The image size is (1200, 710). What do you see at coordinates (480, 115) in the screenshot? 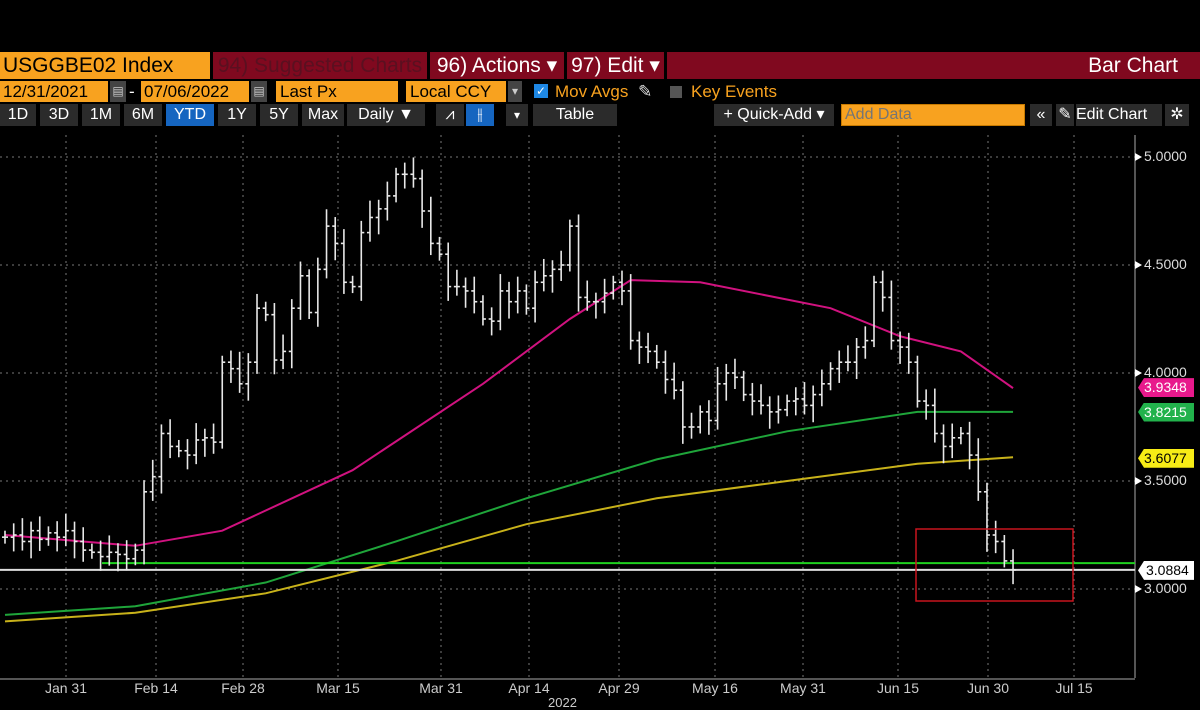
I see `bar-chart-icon: ⫲` at bounding box center [480, 115].